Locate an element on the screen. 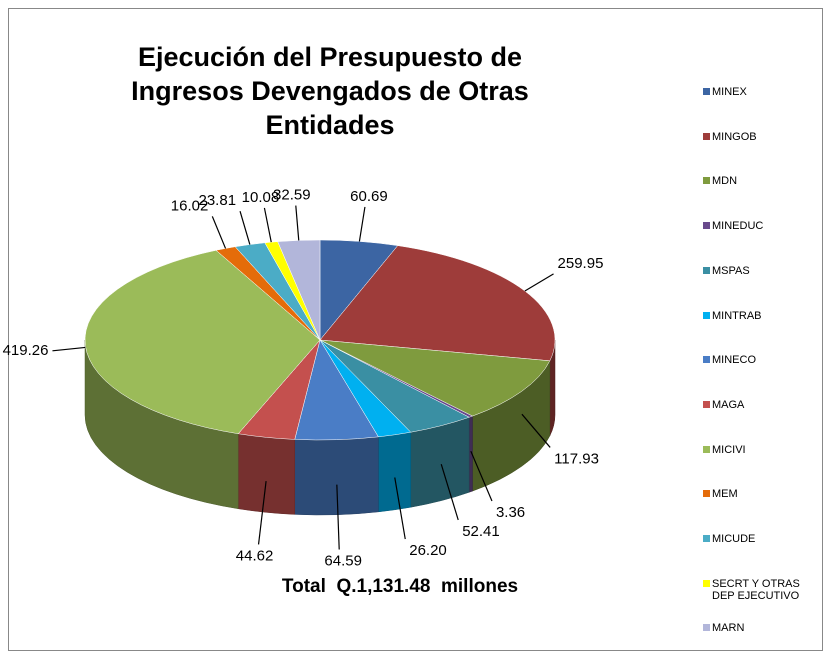 The height and width of the screenshot is (655, 833). data-label: 419.26 is located at coordinates (26, 350).